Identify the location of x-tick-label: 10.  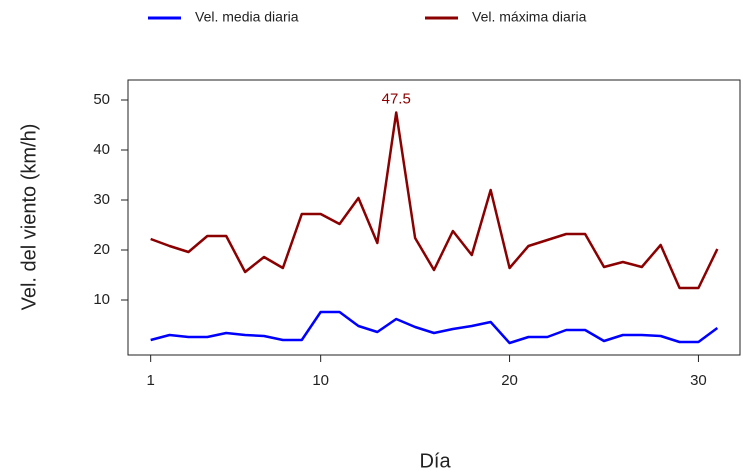
(320, 380).